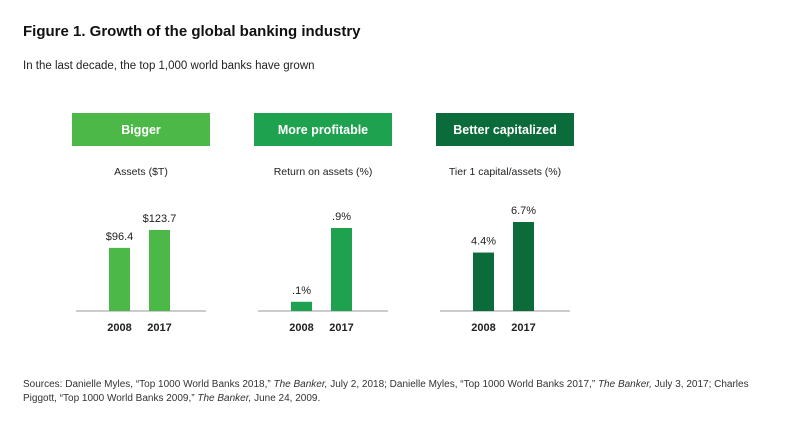 Image resolution: width=800 pixels, height=428 pixels. Describe the element at coordinates (141, 172) in the screenshot. I see `chart-title-assets: Assets ($T)` at that location.